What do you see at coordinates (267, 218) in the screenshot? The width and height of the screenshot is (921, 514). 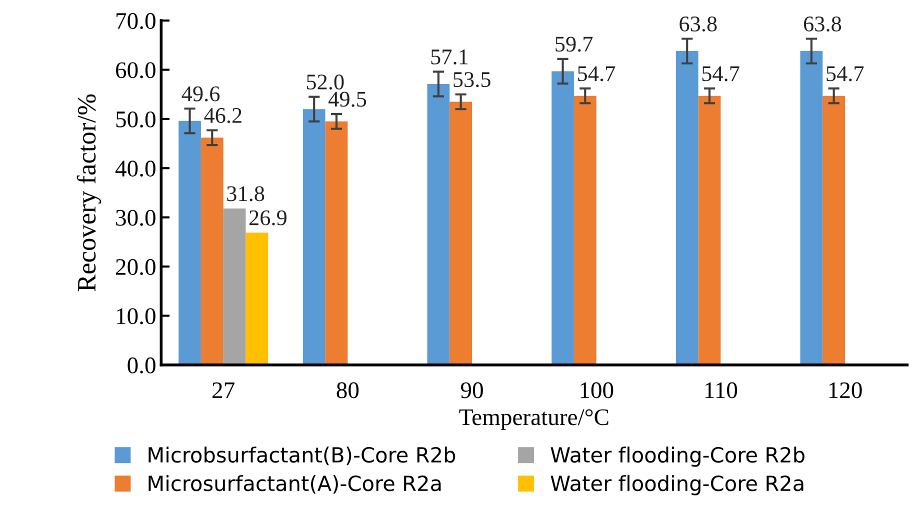 I see `data-label: 26.9` at bounding box center [267, 218].